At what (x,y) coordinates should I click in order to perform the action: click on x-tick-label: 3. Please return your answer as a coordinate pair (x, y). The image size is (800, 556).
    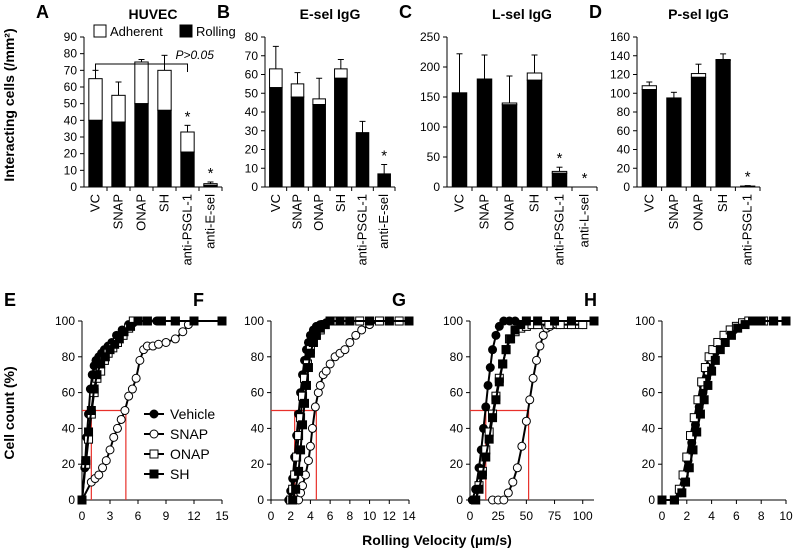
    Looking at the image, I should click on (110, 516).